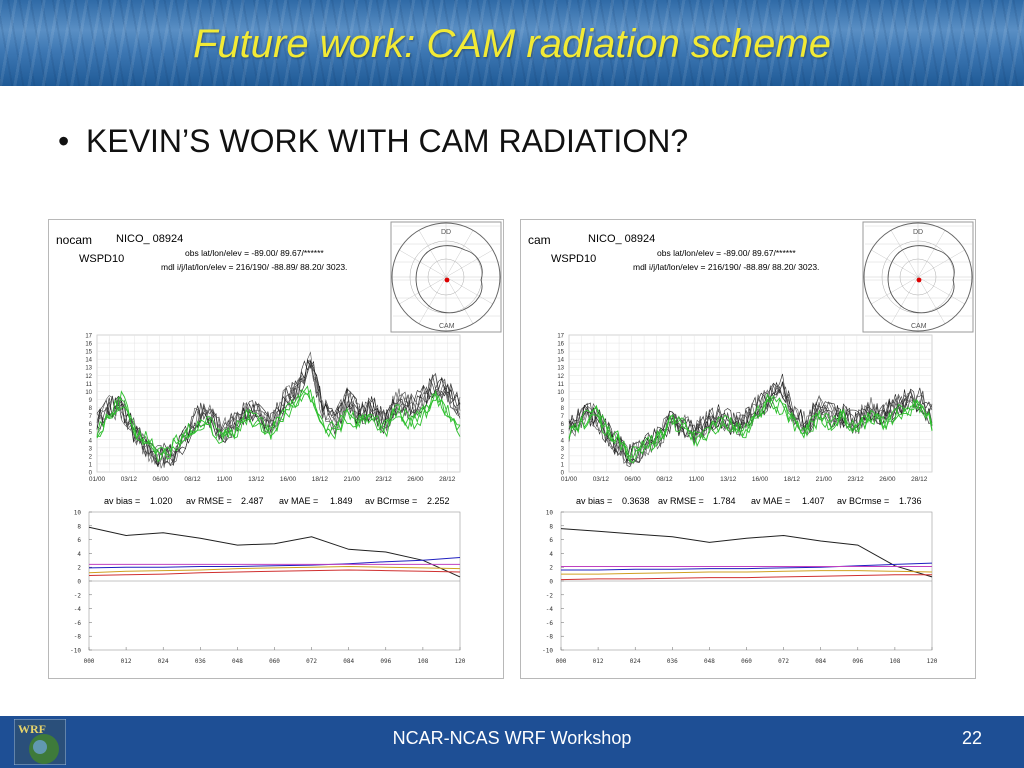 The image size is (1024, 768). I want to click on x-tick-label: 024, so click(163, 661).